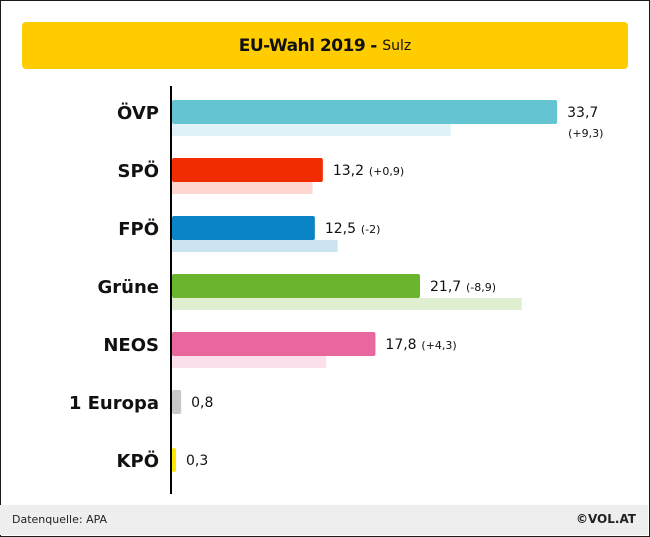 This screenshot has width=650, height=537. I want to click on value-label: 21,7, so click(445, 287).